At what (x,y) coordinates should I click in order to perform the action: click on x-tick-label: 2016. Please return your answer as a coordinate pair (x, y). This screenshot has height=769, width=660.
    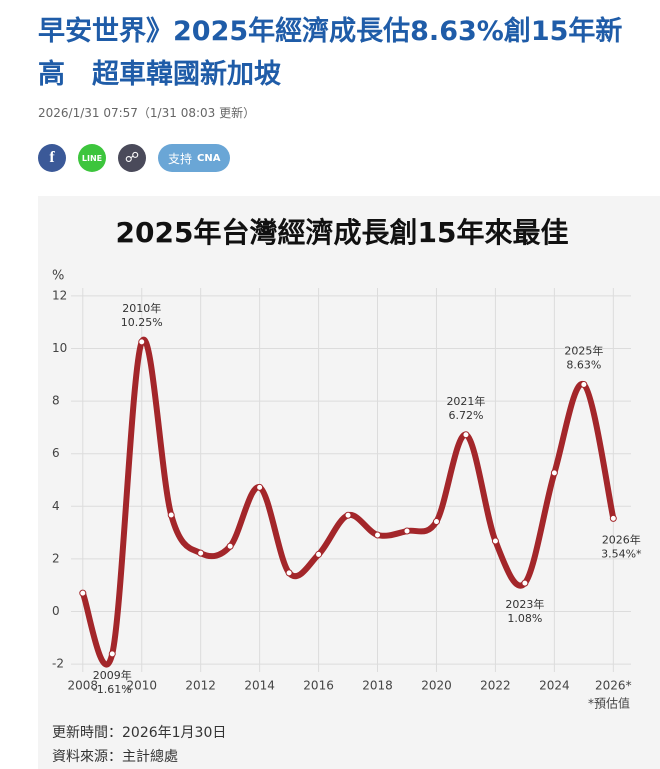
    Looking at the image, I should click on (318, 686).